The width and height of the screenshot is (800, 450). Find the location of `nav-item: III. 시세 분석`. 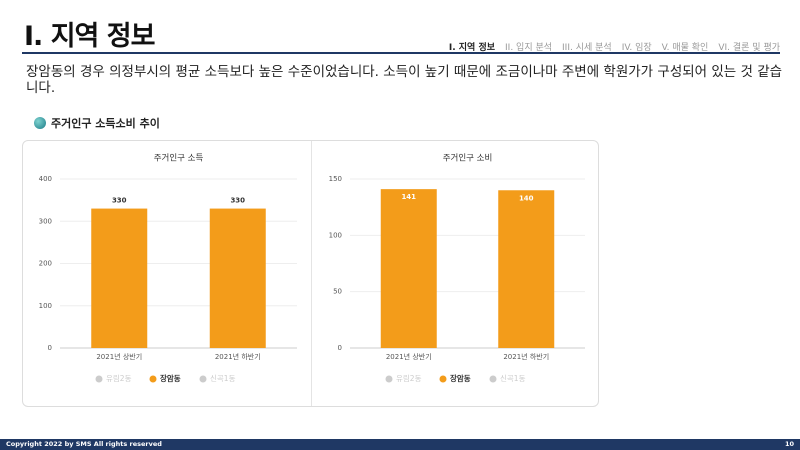

nav-item: III. 시세 분석 is located at coordinates (587, 48).